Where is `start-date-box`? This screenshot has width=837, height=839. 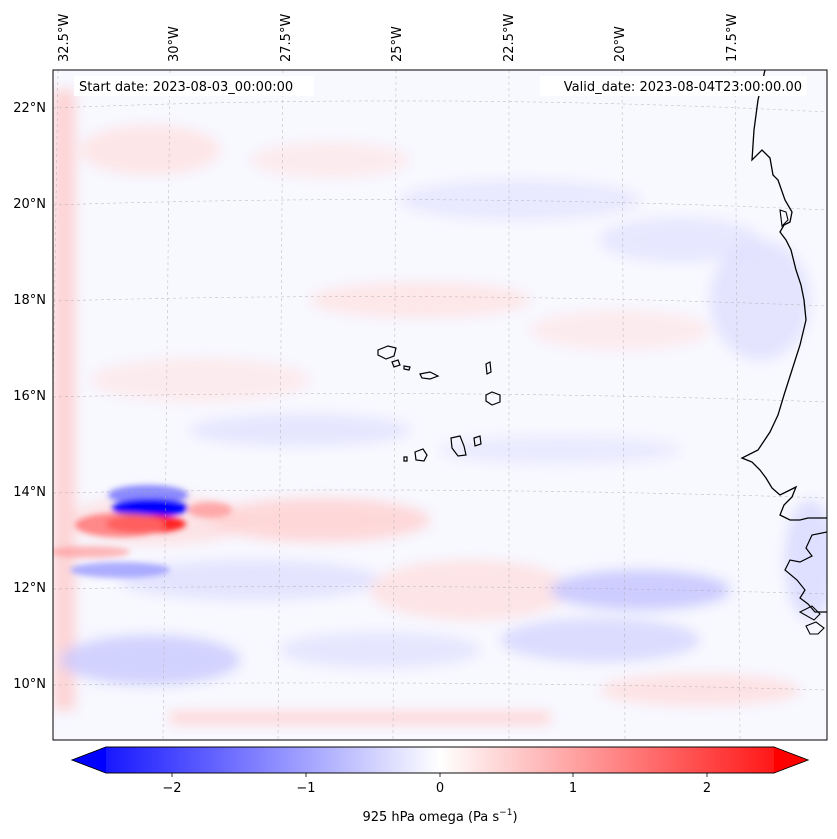
start-date-box is located at coordinates (194, 86).